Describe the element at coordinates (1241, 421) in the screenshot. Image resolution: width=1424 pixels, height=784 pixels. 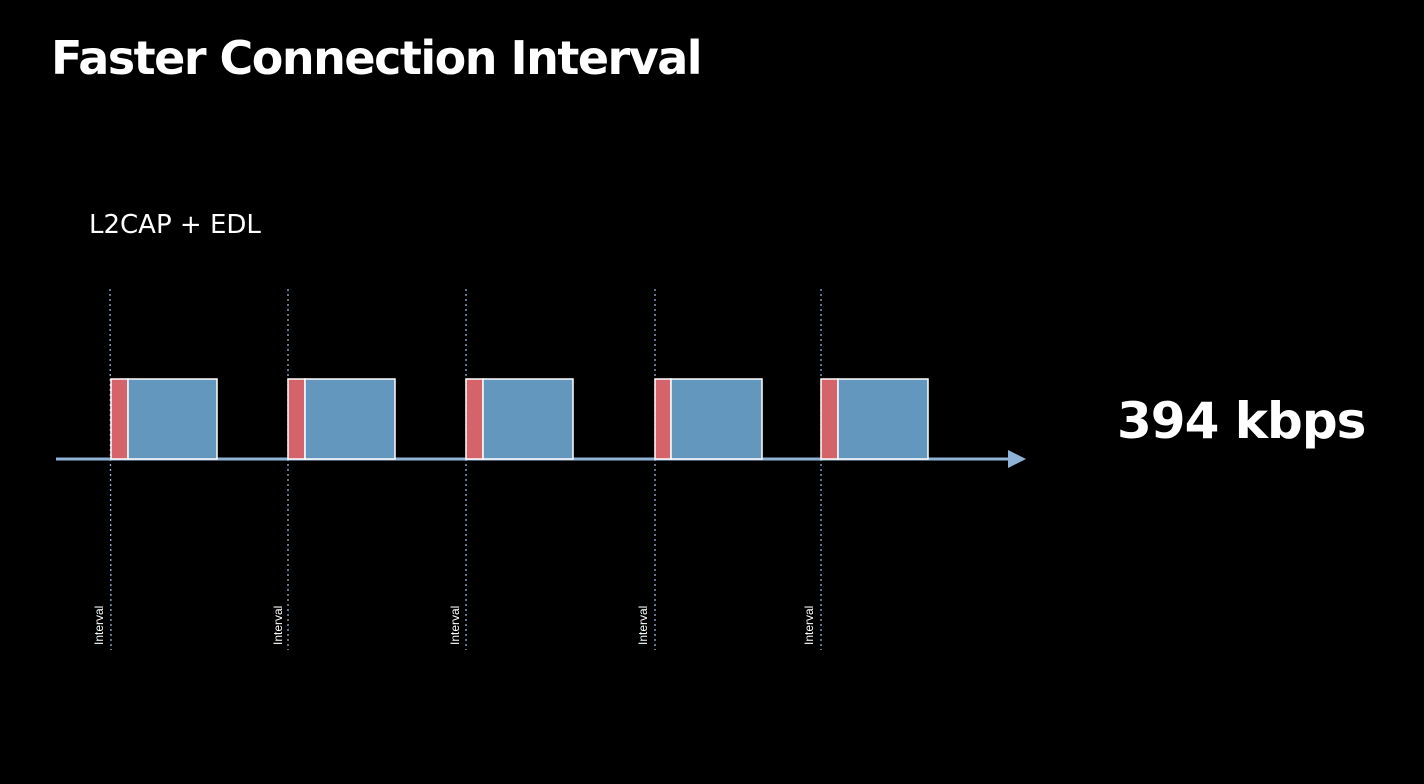
I see `throughput-value: 394 kbps` at that location.